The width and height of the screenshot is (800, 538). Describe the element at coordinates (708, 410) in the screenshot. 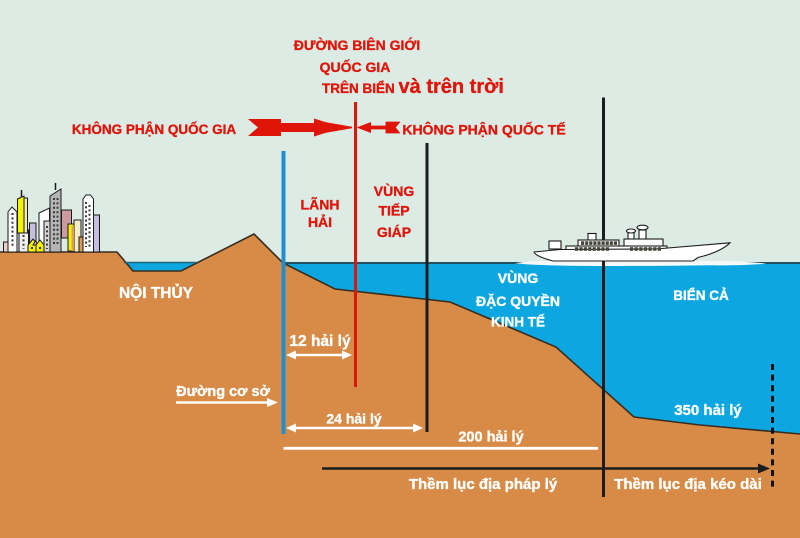

I see `svg-text: 350 hải lý` at that location.